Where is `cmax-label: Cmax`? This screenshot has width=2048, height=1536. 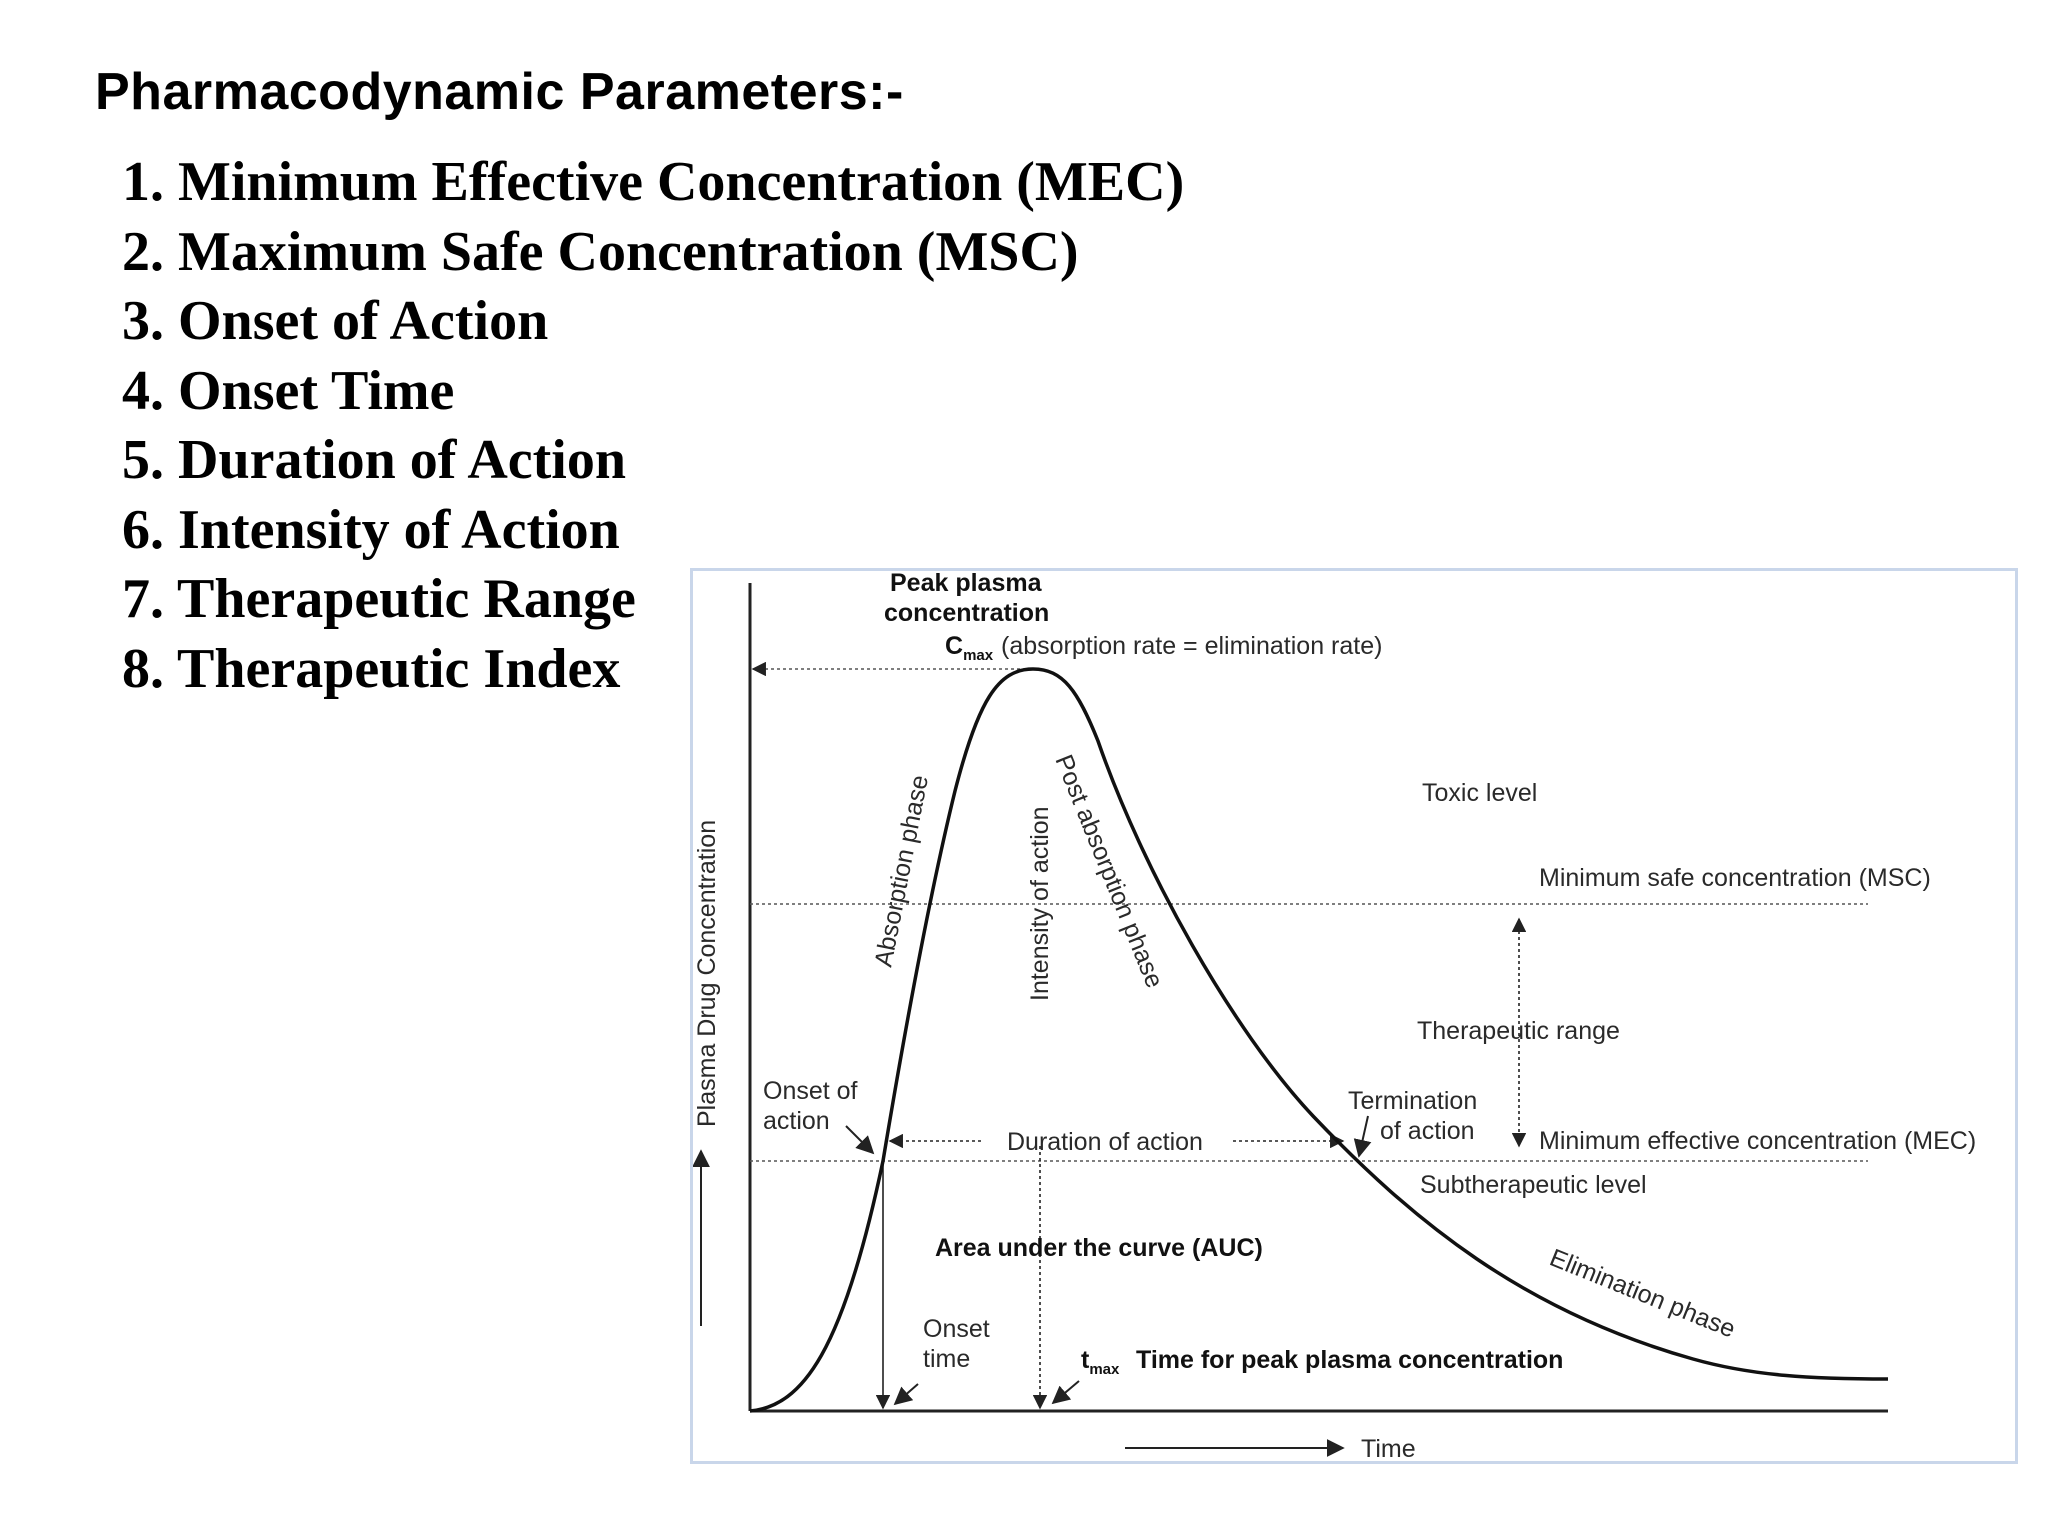
cmax-label: Cmax is located at coordinates (969, 648).